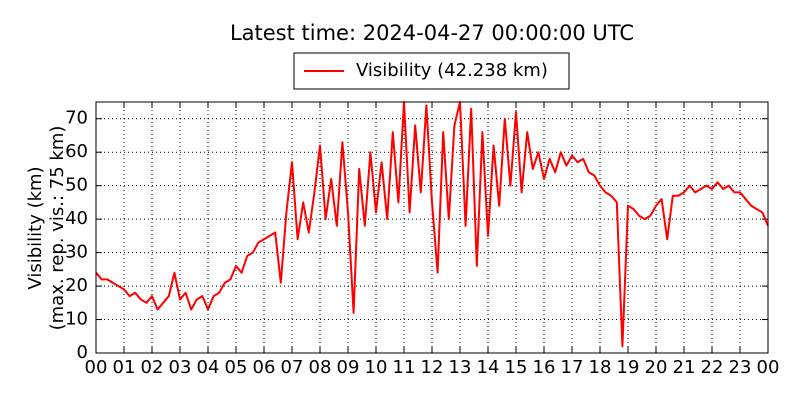 This screenshot has height=400, width=800. Describe the element at coordinates (236, 367) in the screenshot. I see `x-tick-label: 05` at that location.